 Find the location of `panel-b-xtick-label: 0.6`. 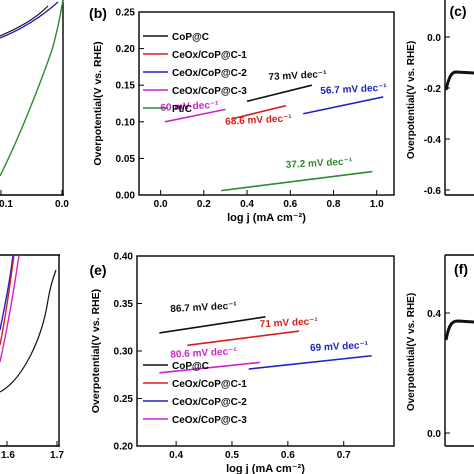

panel-b-xtick-label: 0.6 is located at coordinates (290, 204).